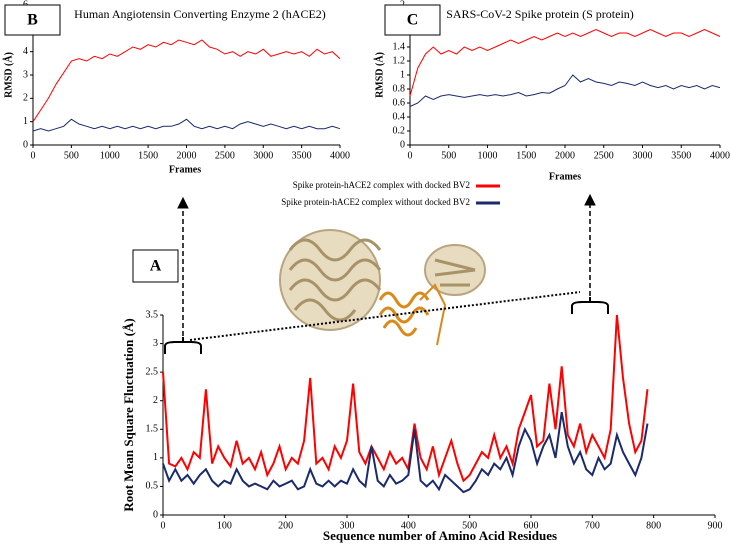 This screenshot has width=730, height=545. Describe the element at coordinates (399, 46) in the screenshot. I see `y-tick-label: 1.4` at that location.